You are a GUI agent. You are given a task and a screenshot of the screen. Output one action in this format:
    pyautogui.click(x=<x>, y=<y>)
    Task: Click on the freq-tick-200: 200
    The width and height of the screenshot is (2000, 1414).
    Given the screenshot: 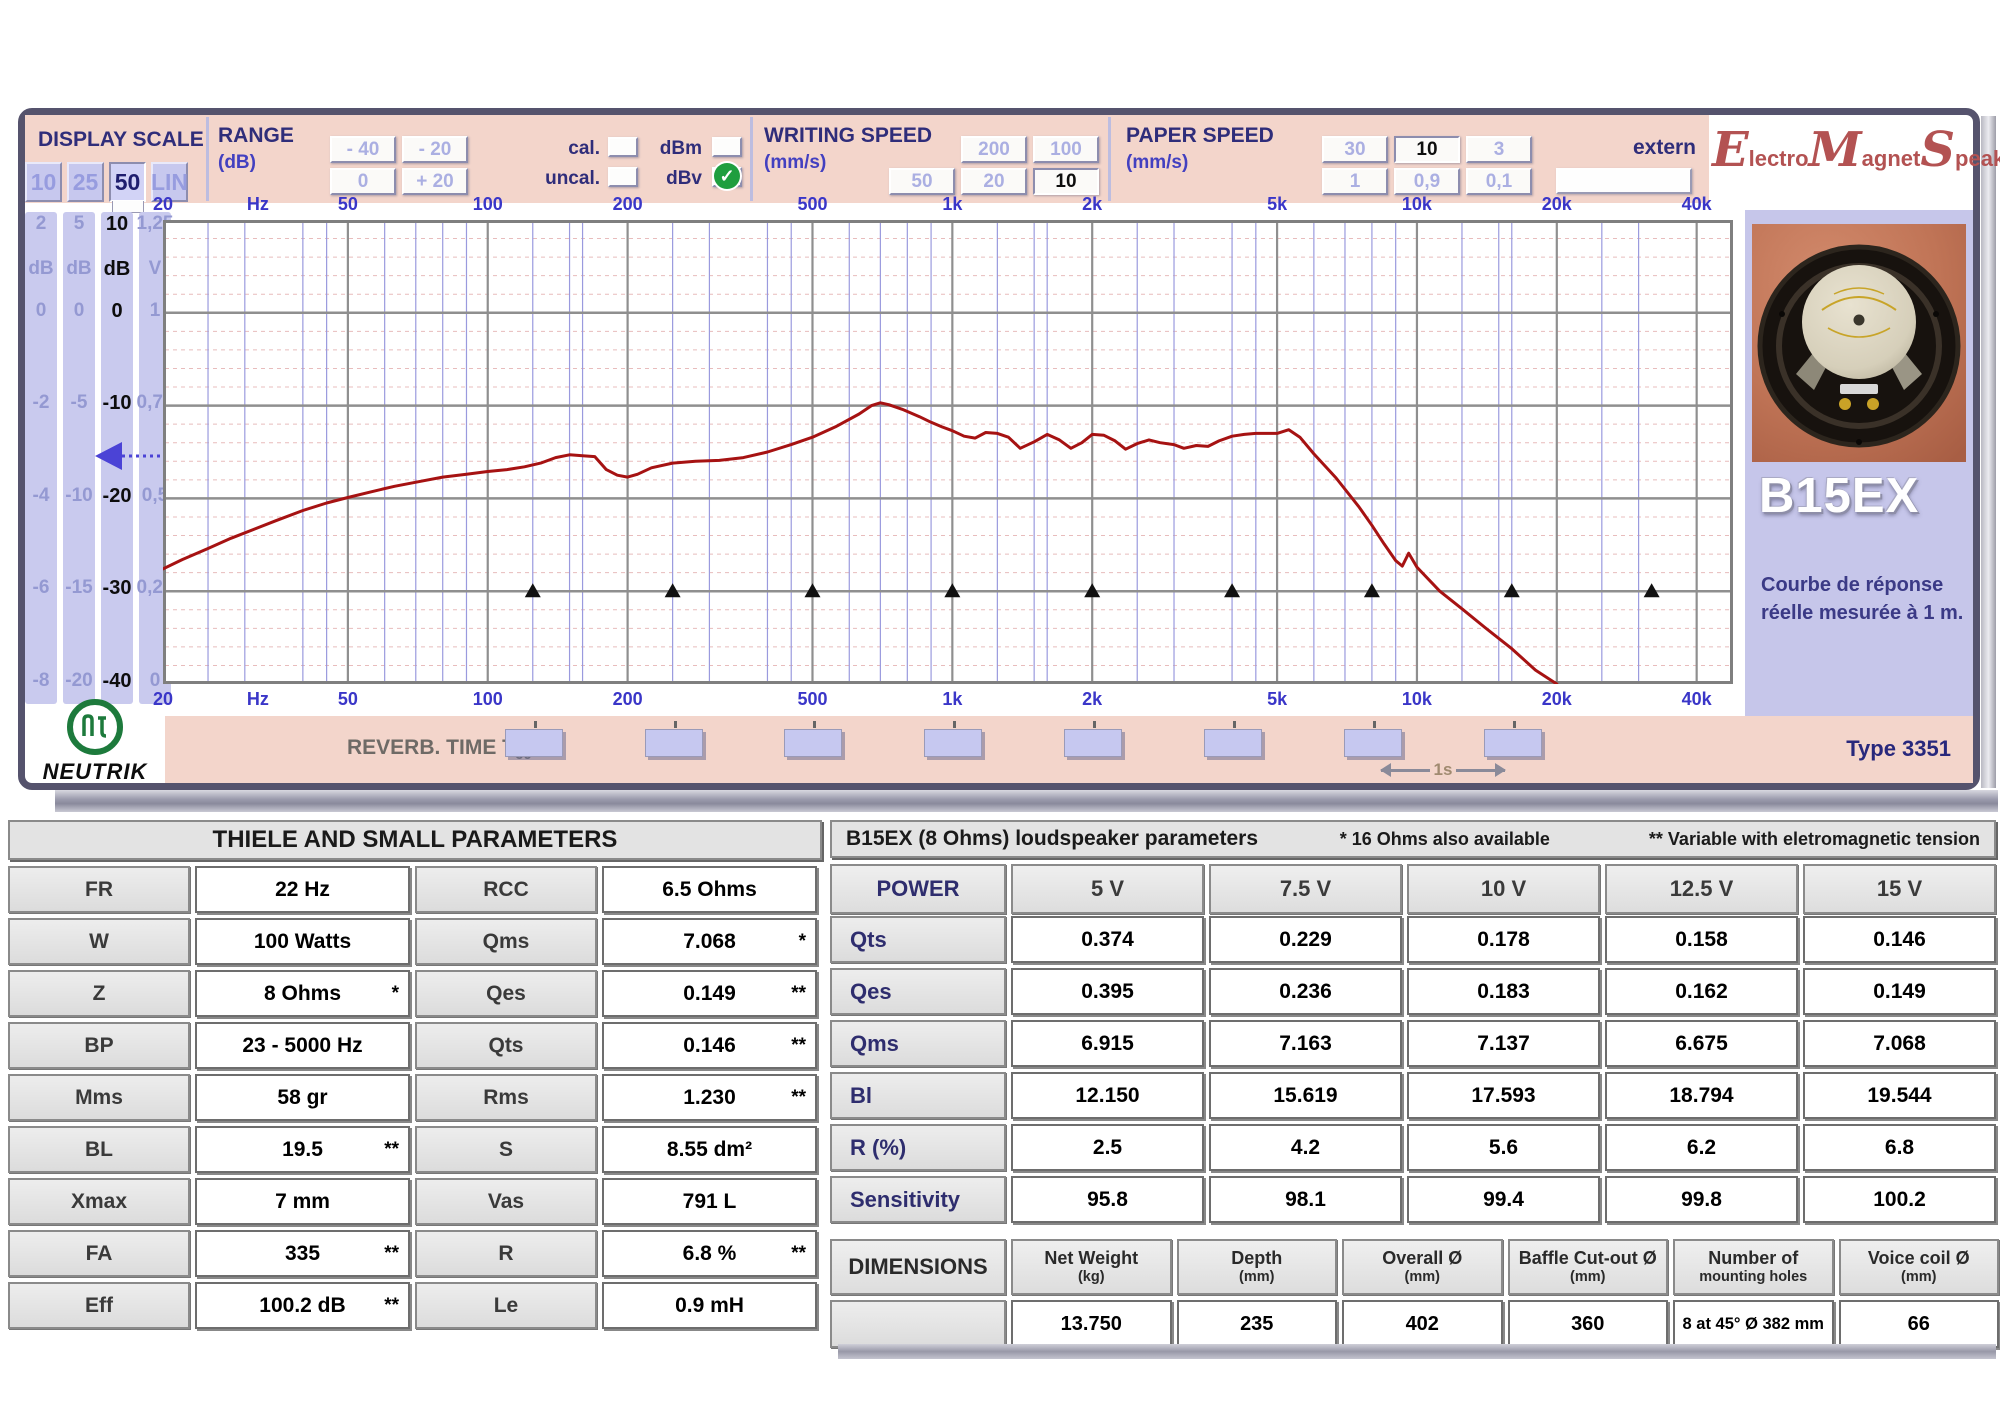 What is the action you would take?
    pyautogui.click(x=627, y=204)
    